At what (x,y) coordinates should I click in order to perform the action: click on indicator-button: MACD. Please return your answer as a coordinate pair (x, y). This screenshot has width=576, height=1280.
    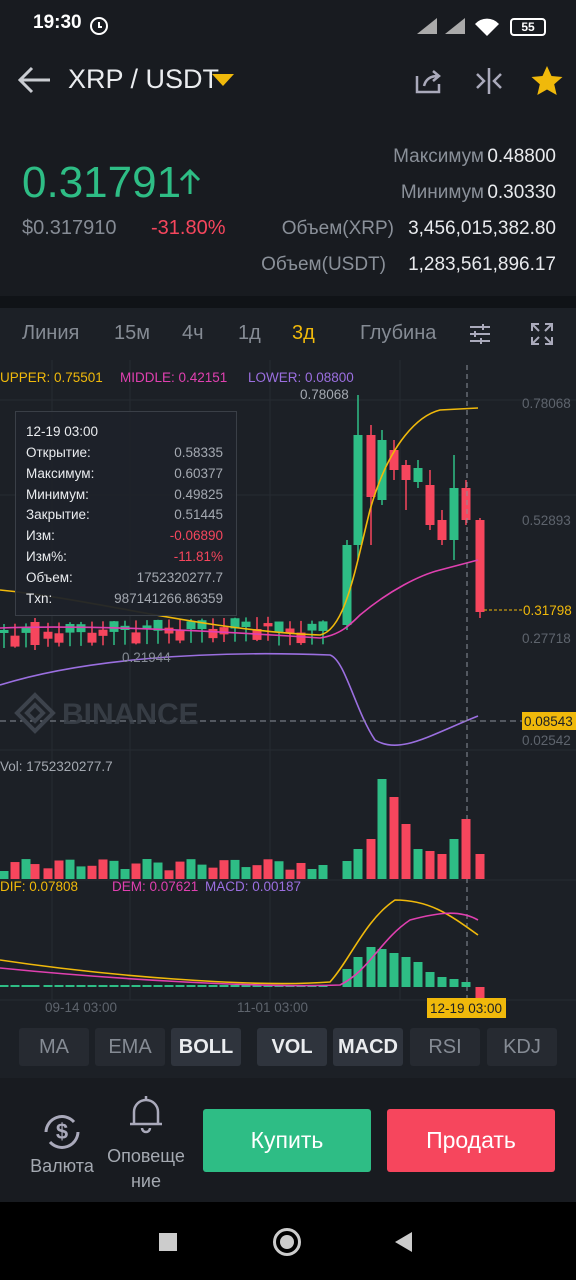
    Looking at the image, I should click on (368, 1047).